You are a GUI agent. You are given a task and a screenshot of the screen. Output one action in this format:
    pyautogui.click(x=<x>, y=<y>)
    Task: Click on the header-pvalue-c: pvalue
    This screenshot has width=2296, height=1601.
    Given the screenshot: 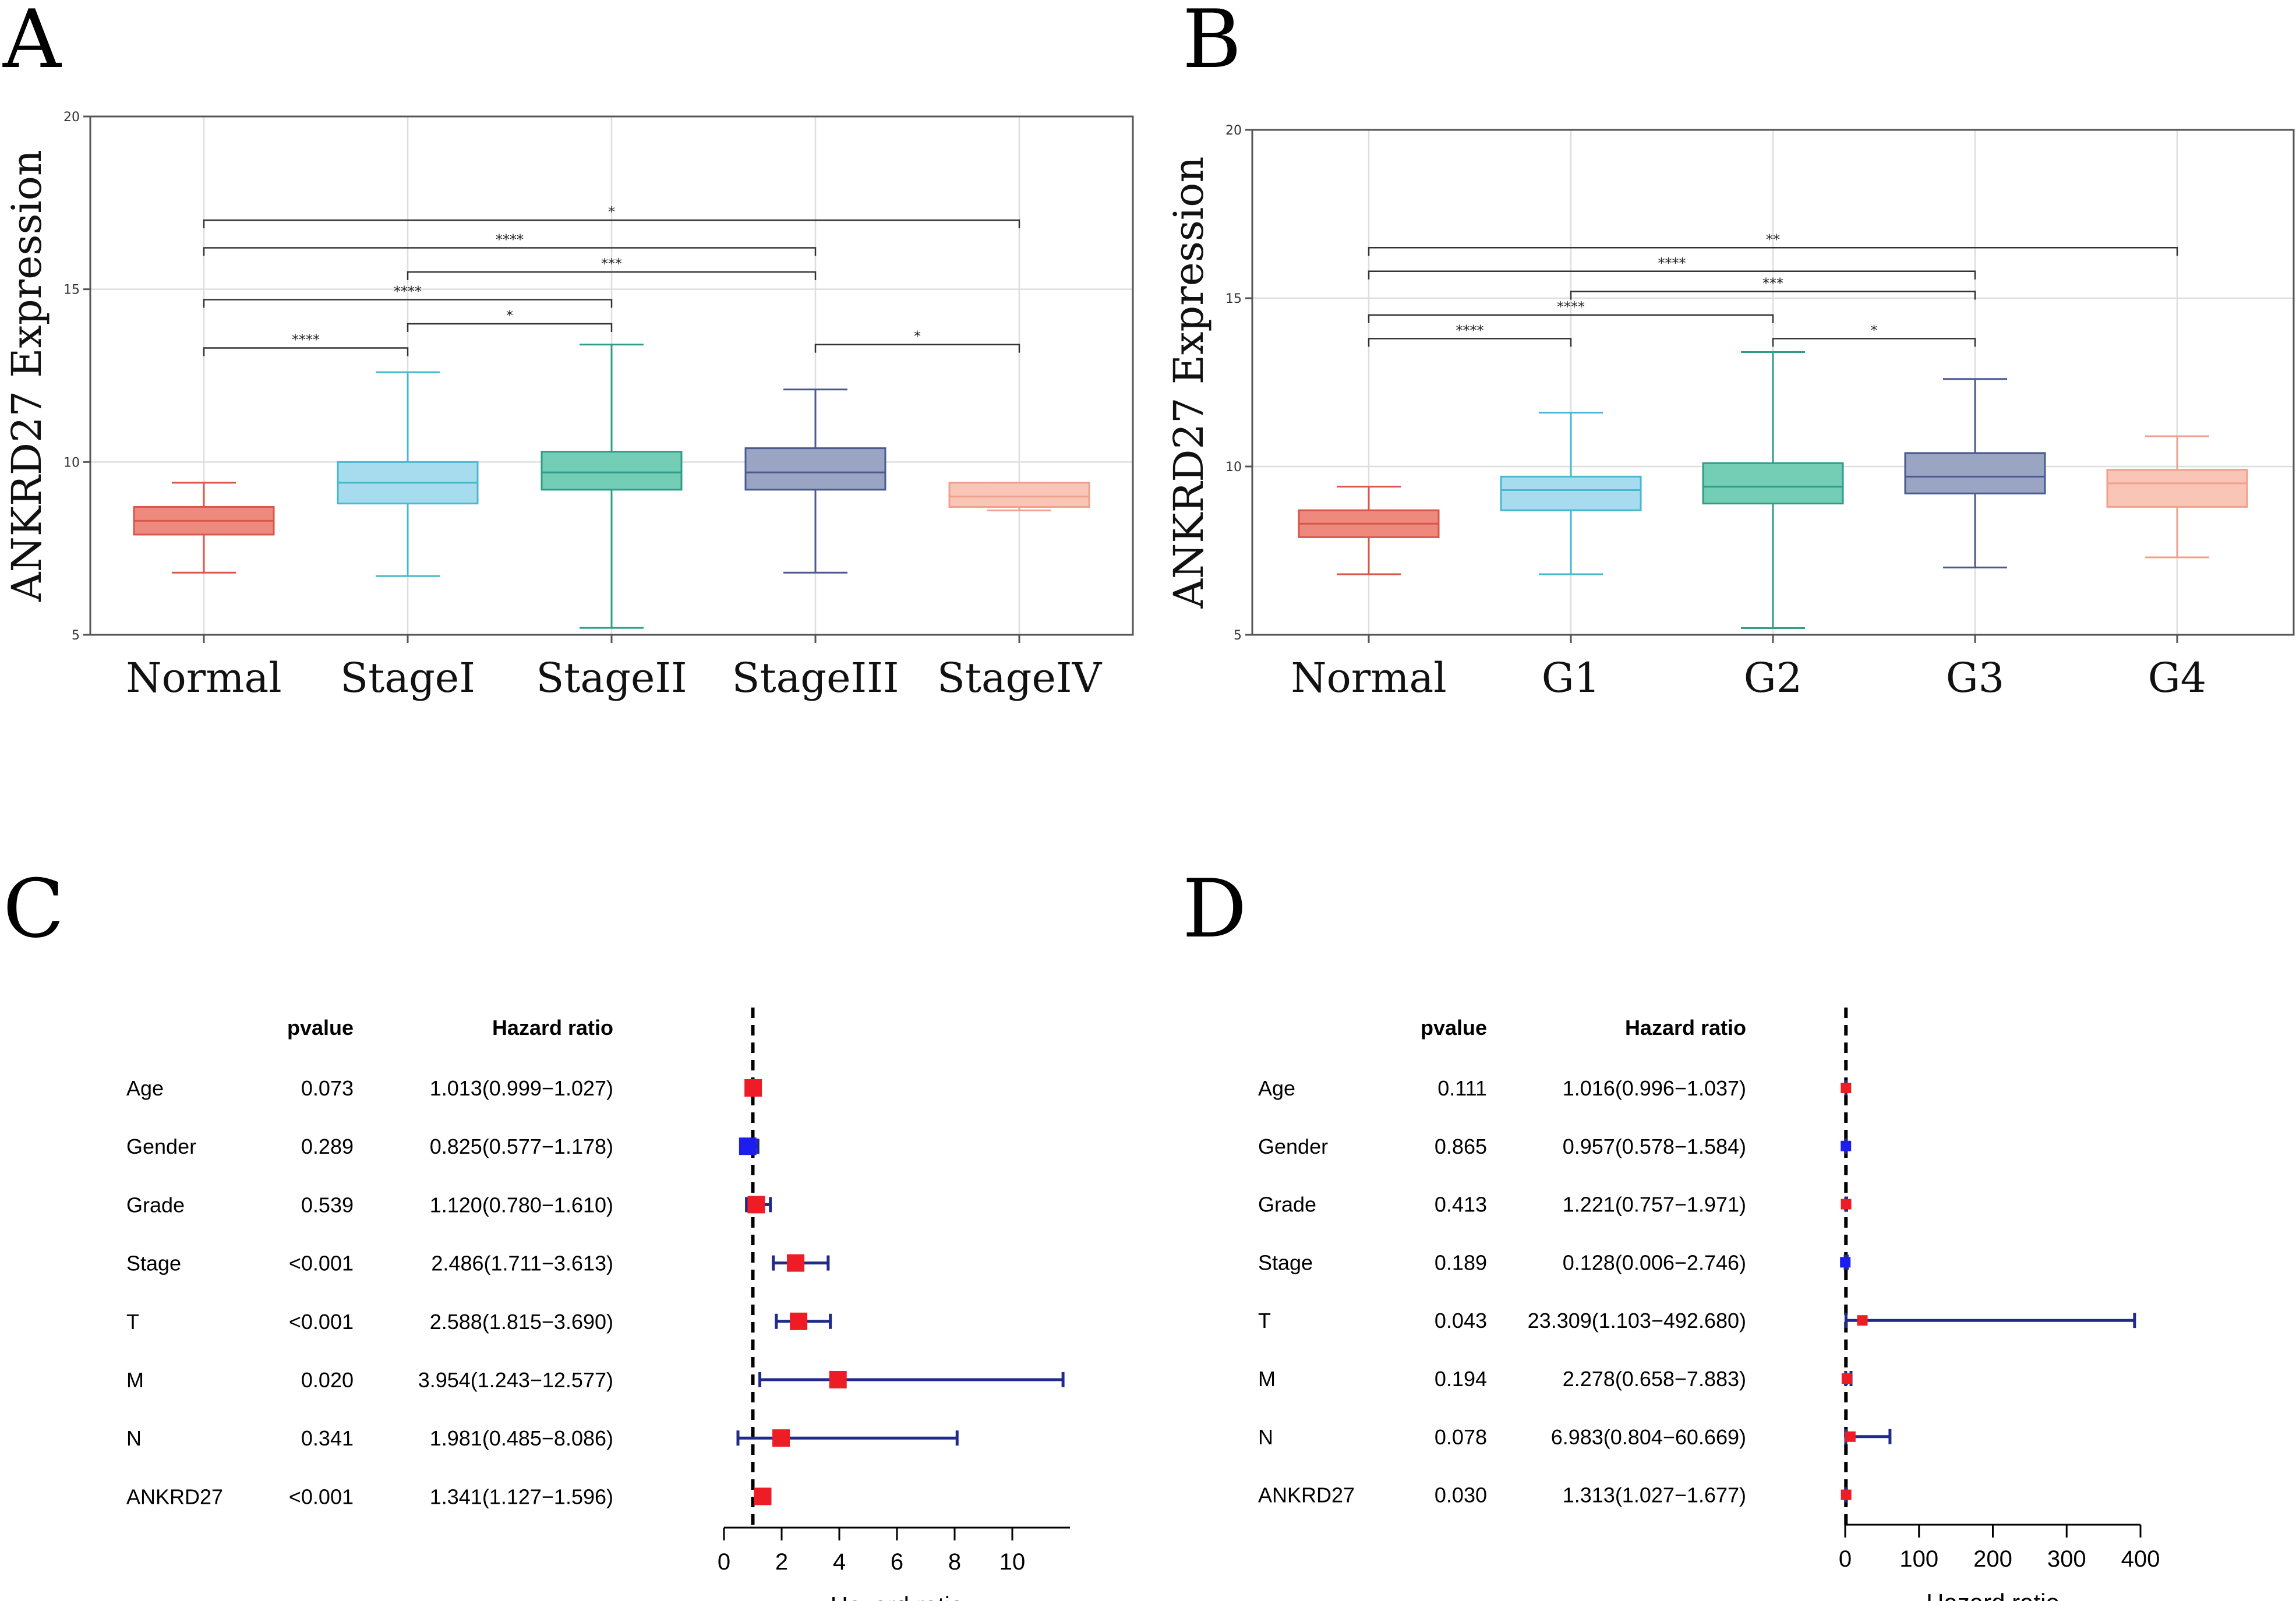 What is the action you would take?
    pyautogui.click(x=320, y=1028)
    